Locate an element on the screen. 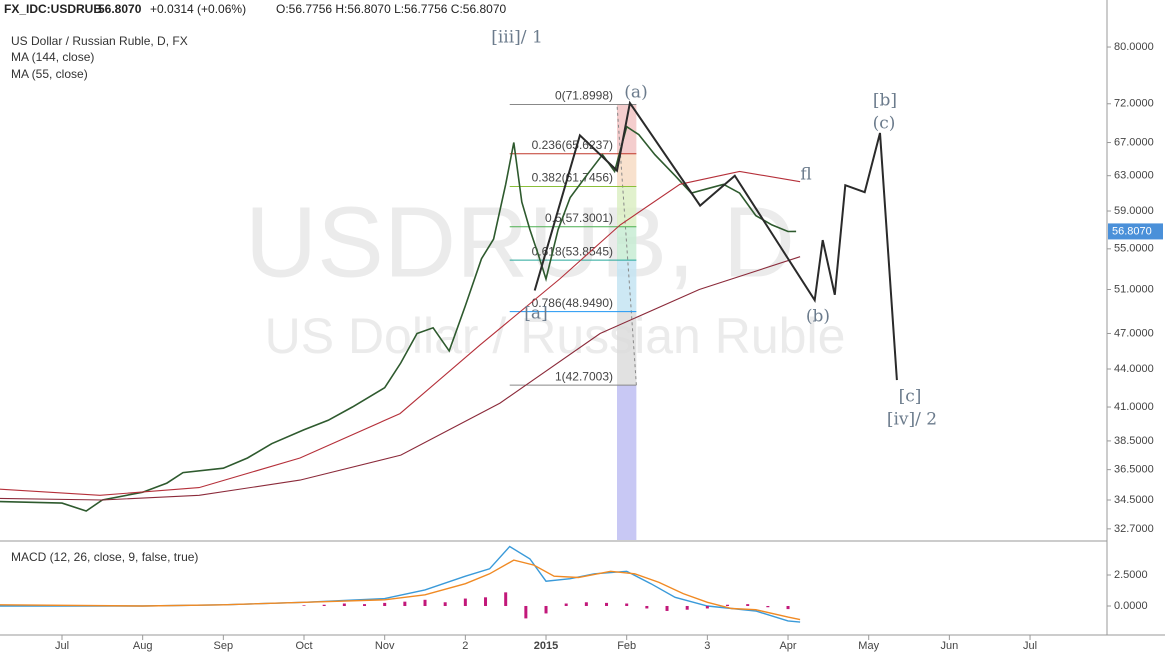 The width and height of the screenshot is (1165, 663). last-price-tag is located at coordinates (1135, 231).